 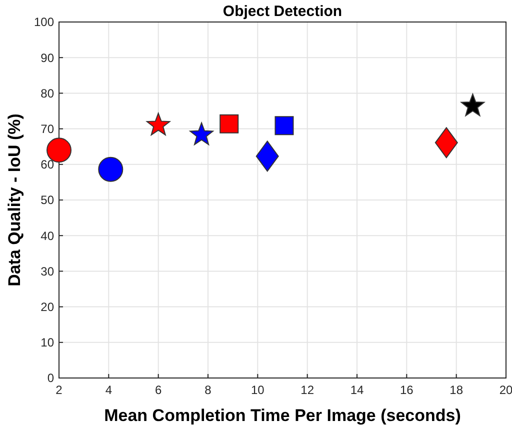 I want to click on y-tick-label: 20, so click(x=47, y=307).